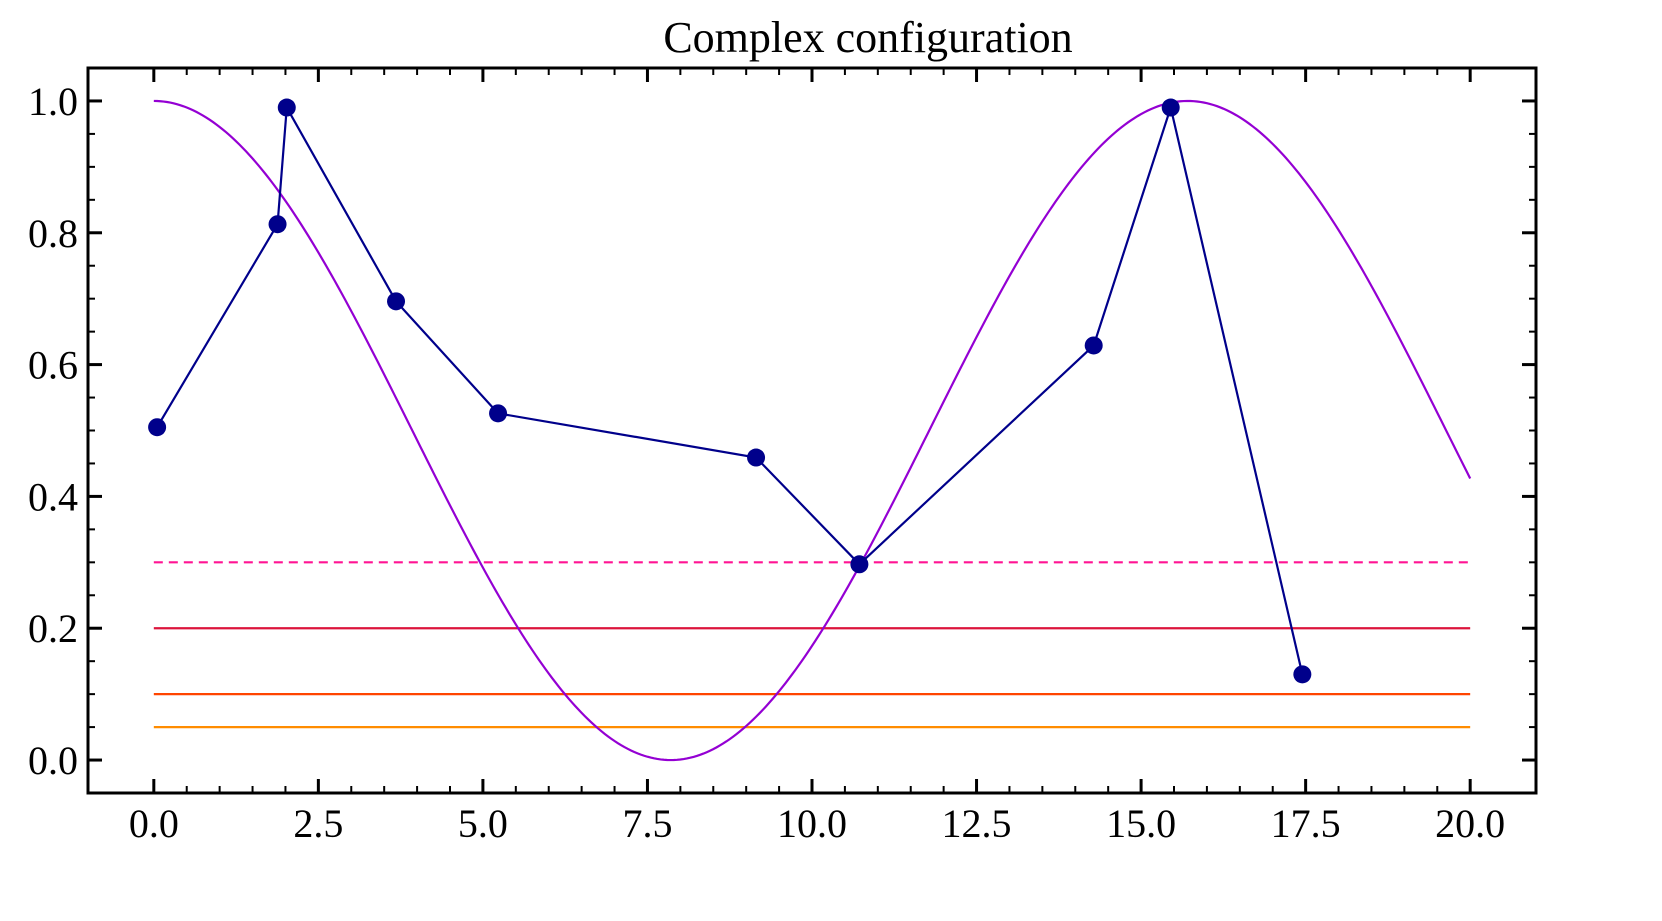 The image size is (1662, 921). I want to click on x-tick-label-6: 15.0, so click(1141, 823).